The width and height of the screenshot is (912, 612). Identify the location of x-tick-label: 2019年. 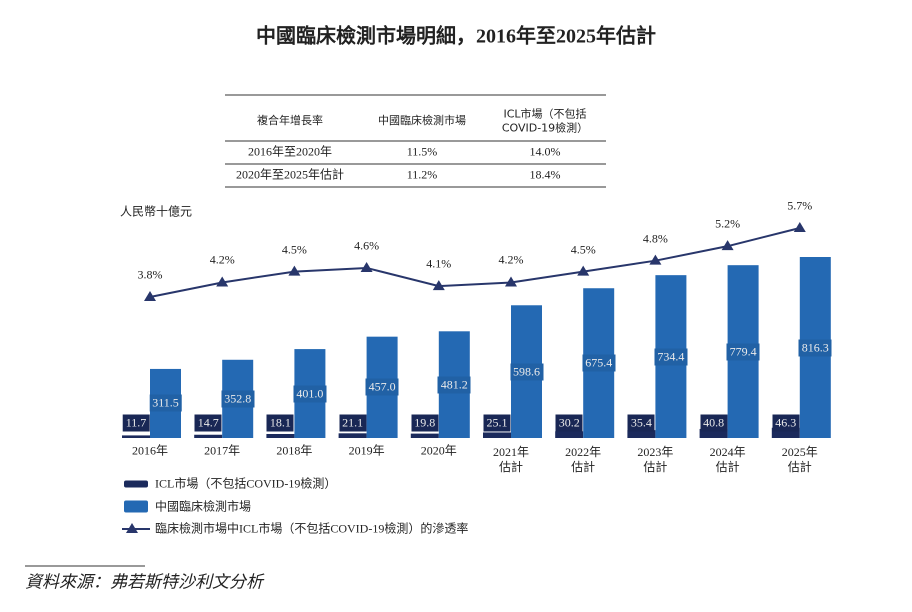
(366, 450).